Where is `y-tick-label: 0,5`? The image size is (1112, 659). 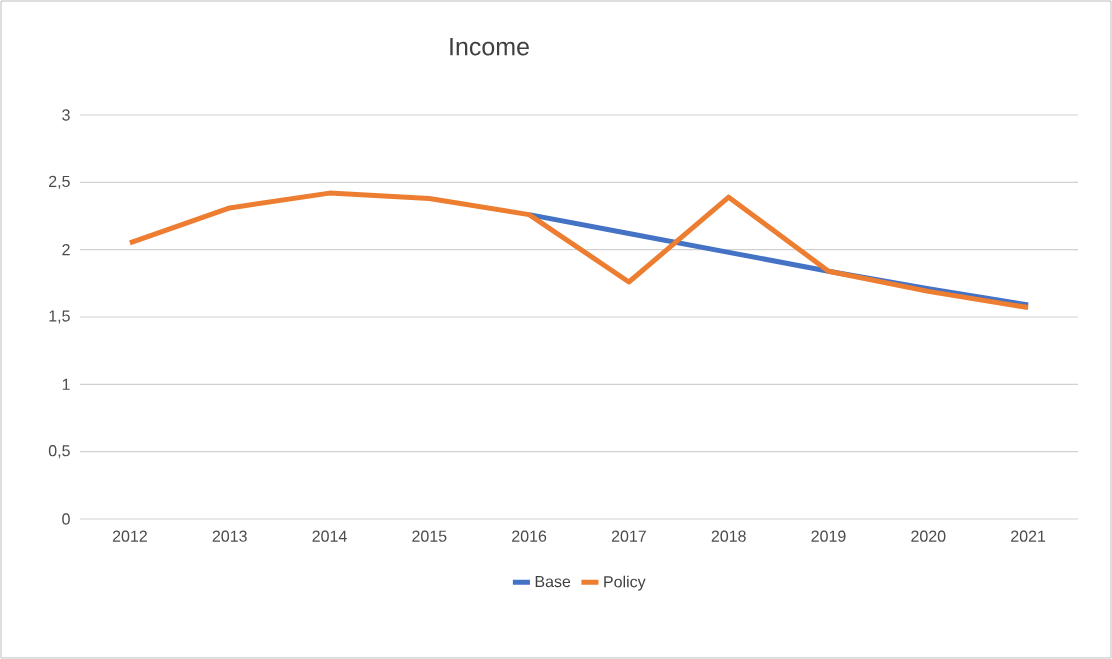 y-tick-label: 0,5 is located at coordinates (59, 452).